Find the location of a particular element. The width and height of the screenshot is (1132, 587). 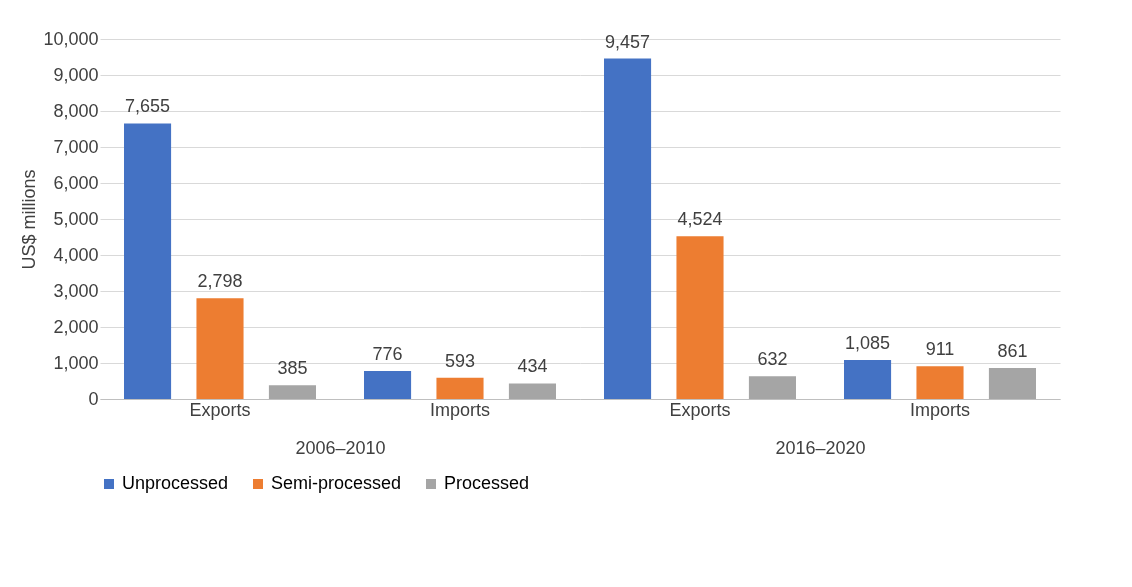

legend-label: Semi-processed is located at coordinates (336, 483).